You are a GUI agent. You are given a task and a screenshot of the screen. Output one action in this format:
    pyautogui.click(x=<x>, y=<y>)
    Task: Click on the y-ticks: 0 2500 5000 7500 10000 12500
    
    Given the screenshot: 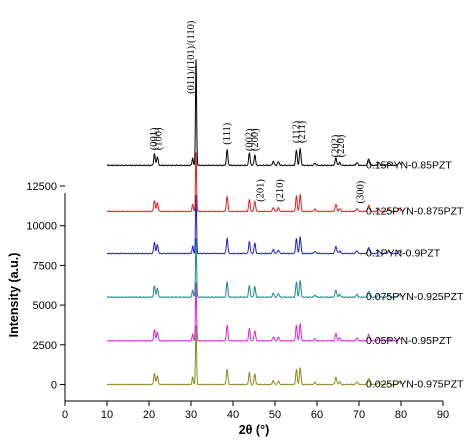 What is the action you would take?
    pyautogui.click(x=45, y=286)
    